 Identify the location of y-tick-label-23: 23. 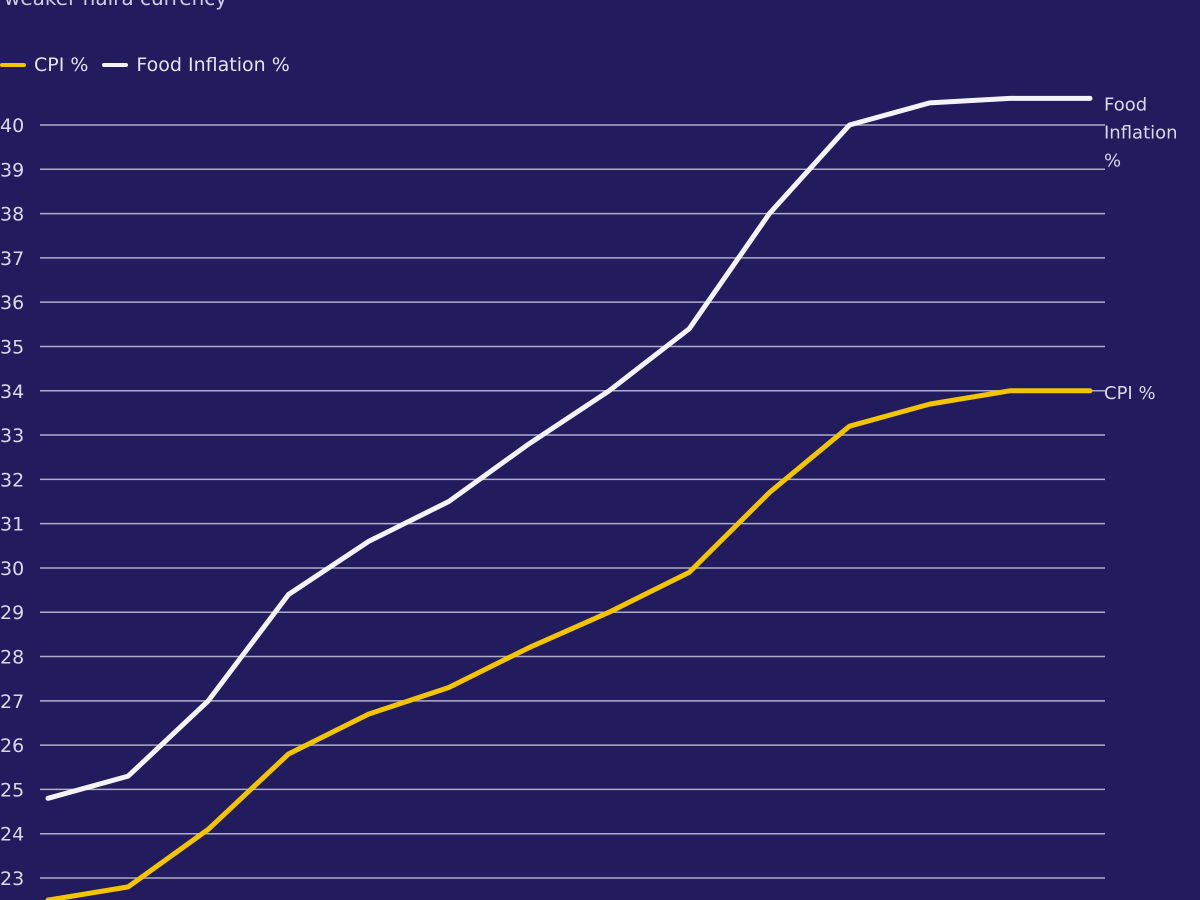
(12, 879).